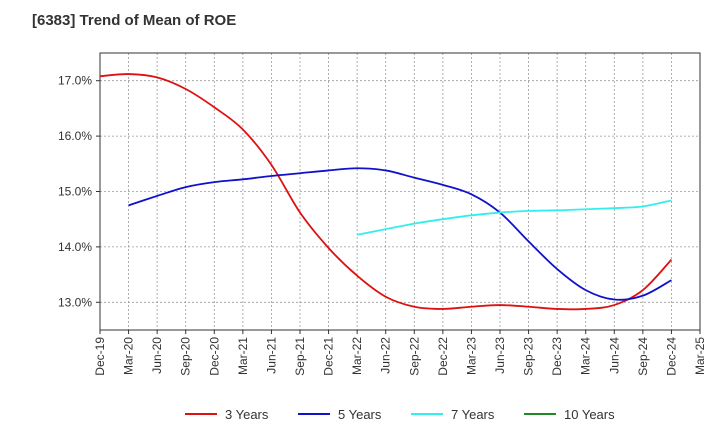  I want to click on y-tick-label: 13.0%, so click(75, 302).